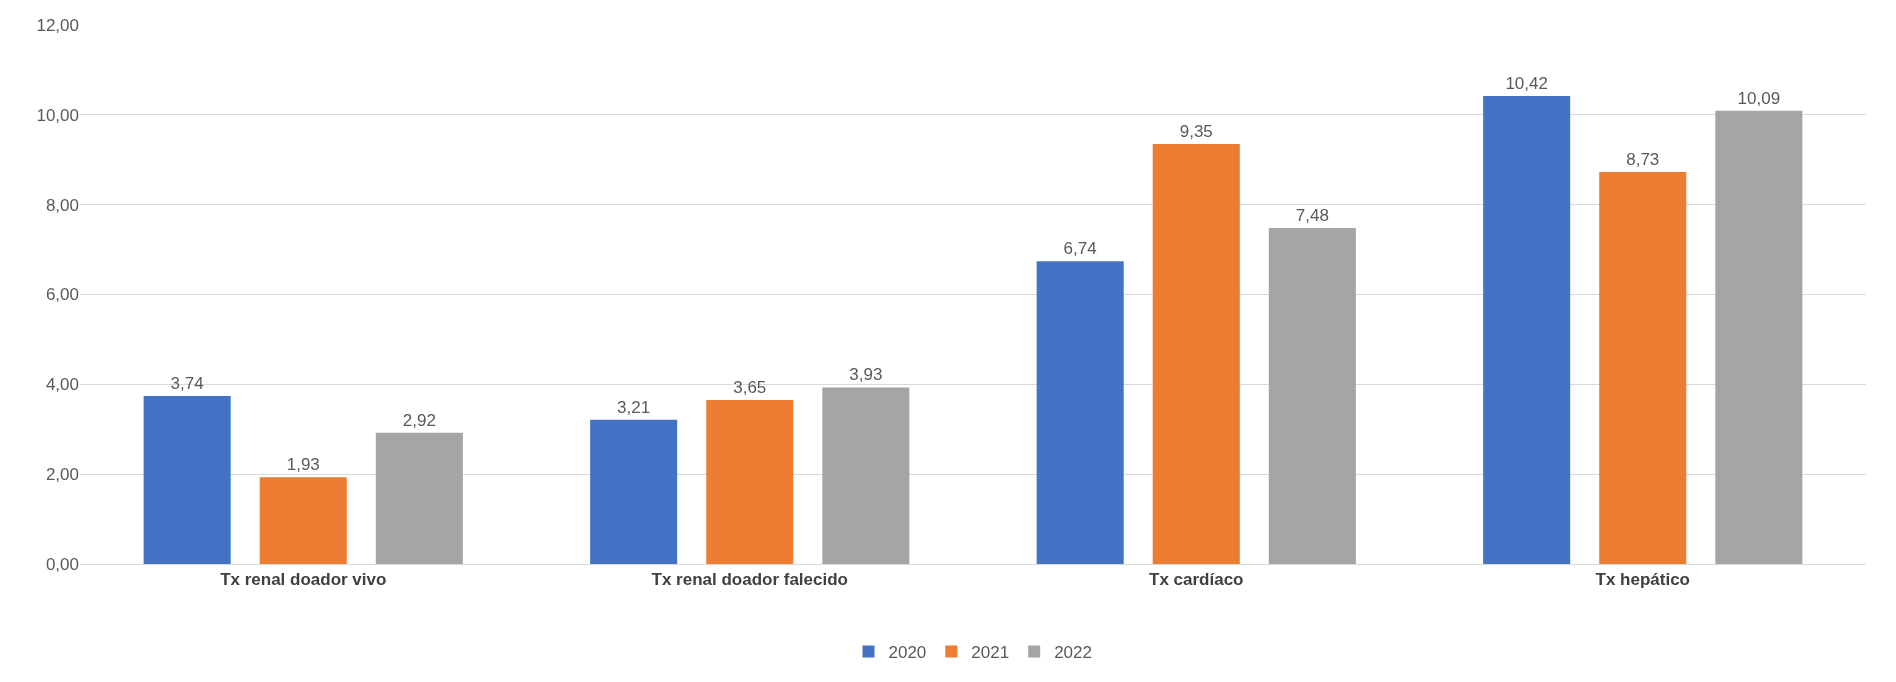  I want to click on data-label: 1,93, so click(303, 465).